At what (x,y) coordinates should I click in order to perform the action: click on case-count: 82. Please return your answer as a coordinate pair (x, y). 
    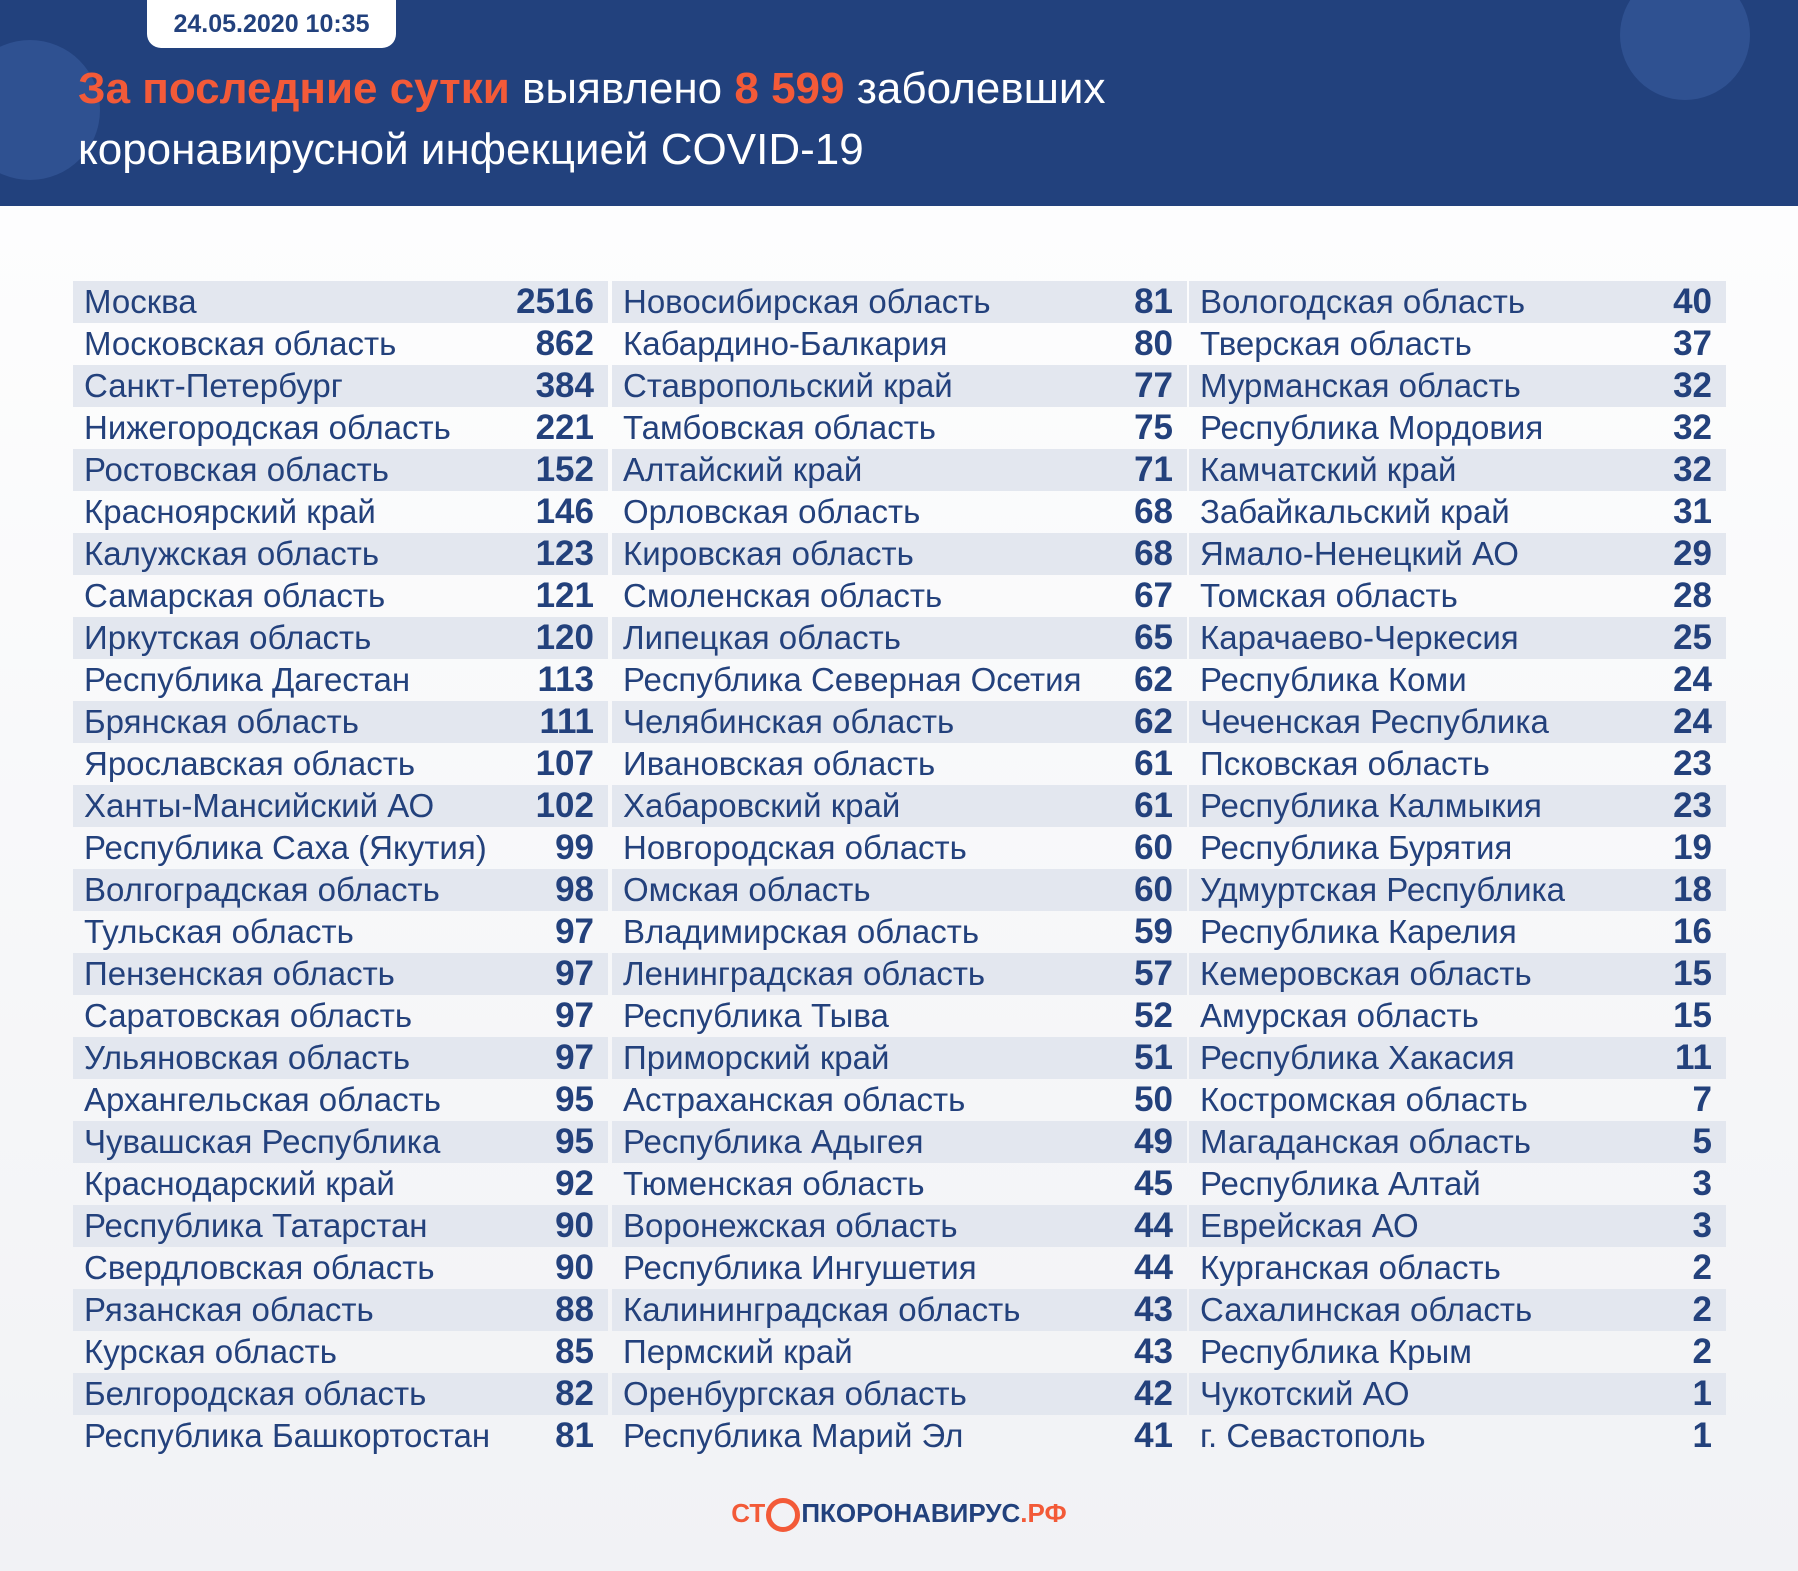
    Looking at the image, I should click on (574, 1393).